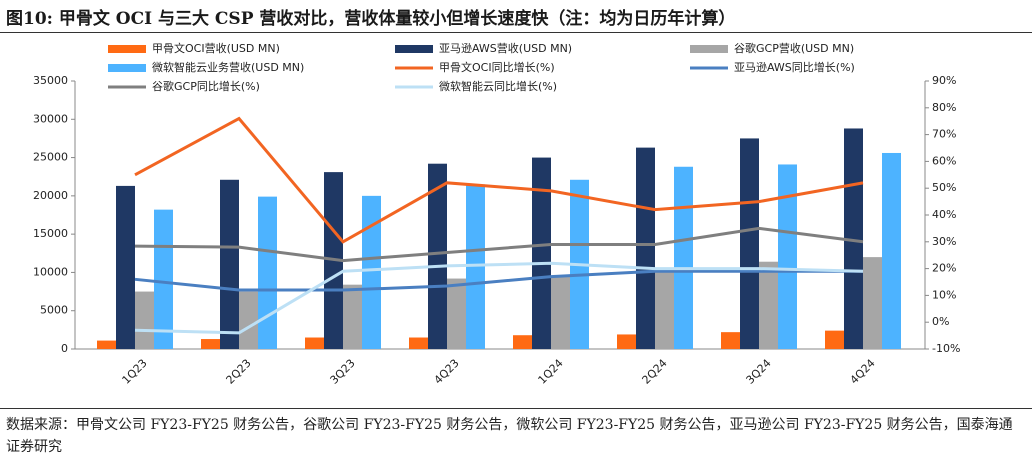 The image size is (1032, 463). Describe the element at coordinates (50, 195) in the screenshot. I see `y-tick-label: 20000` at that location.